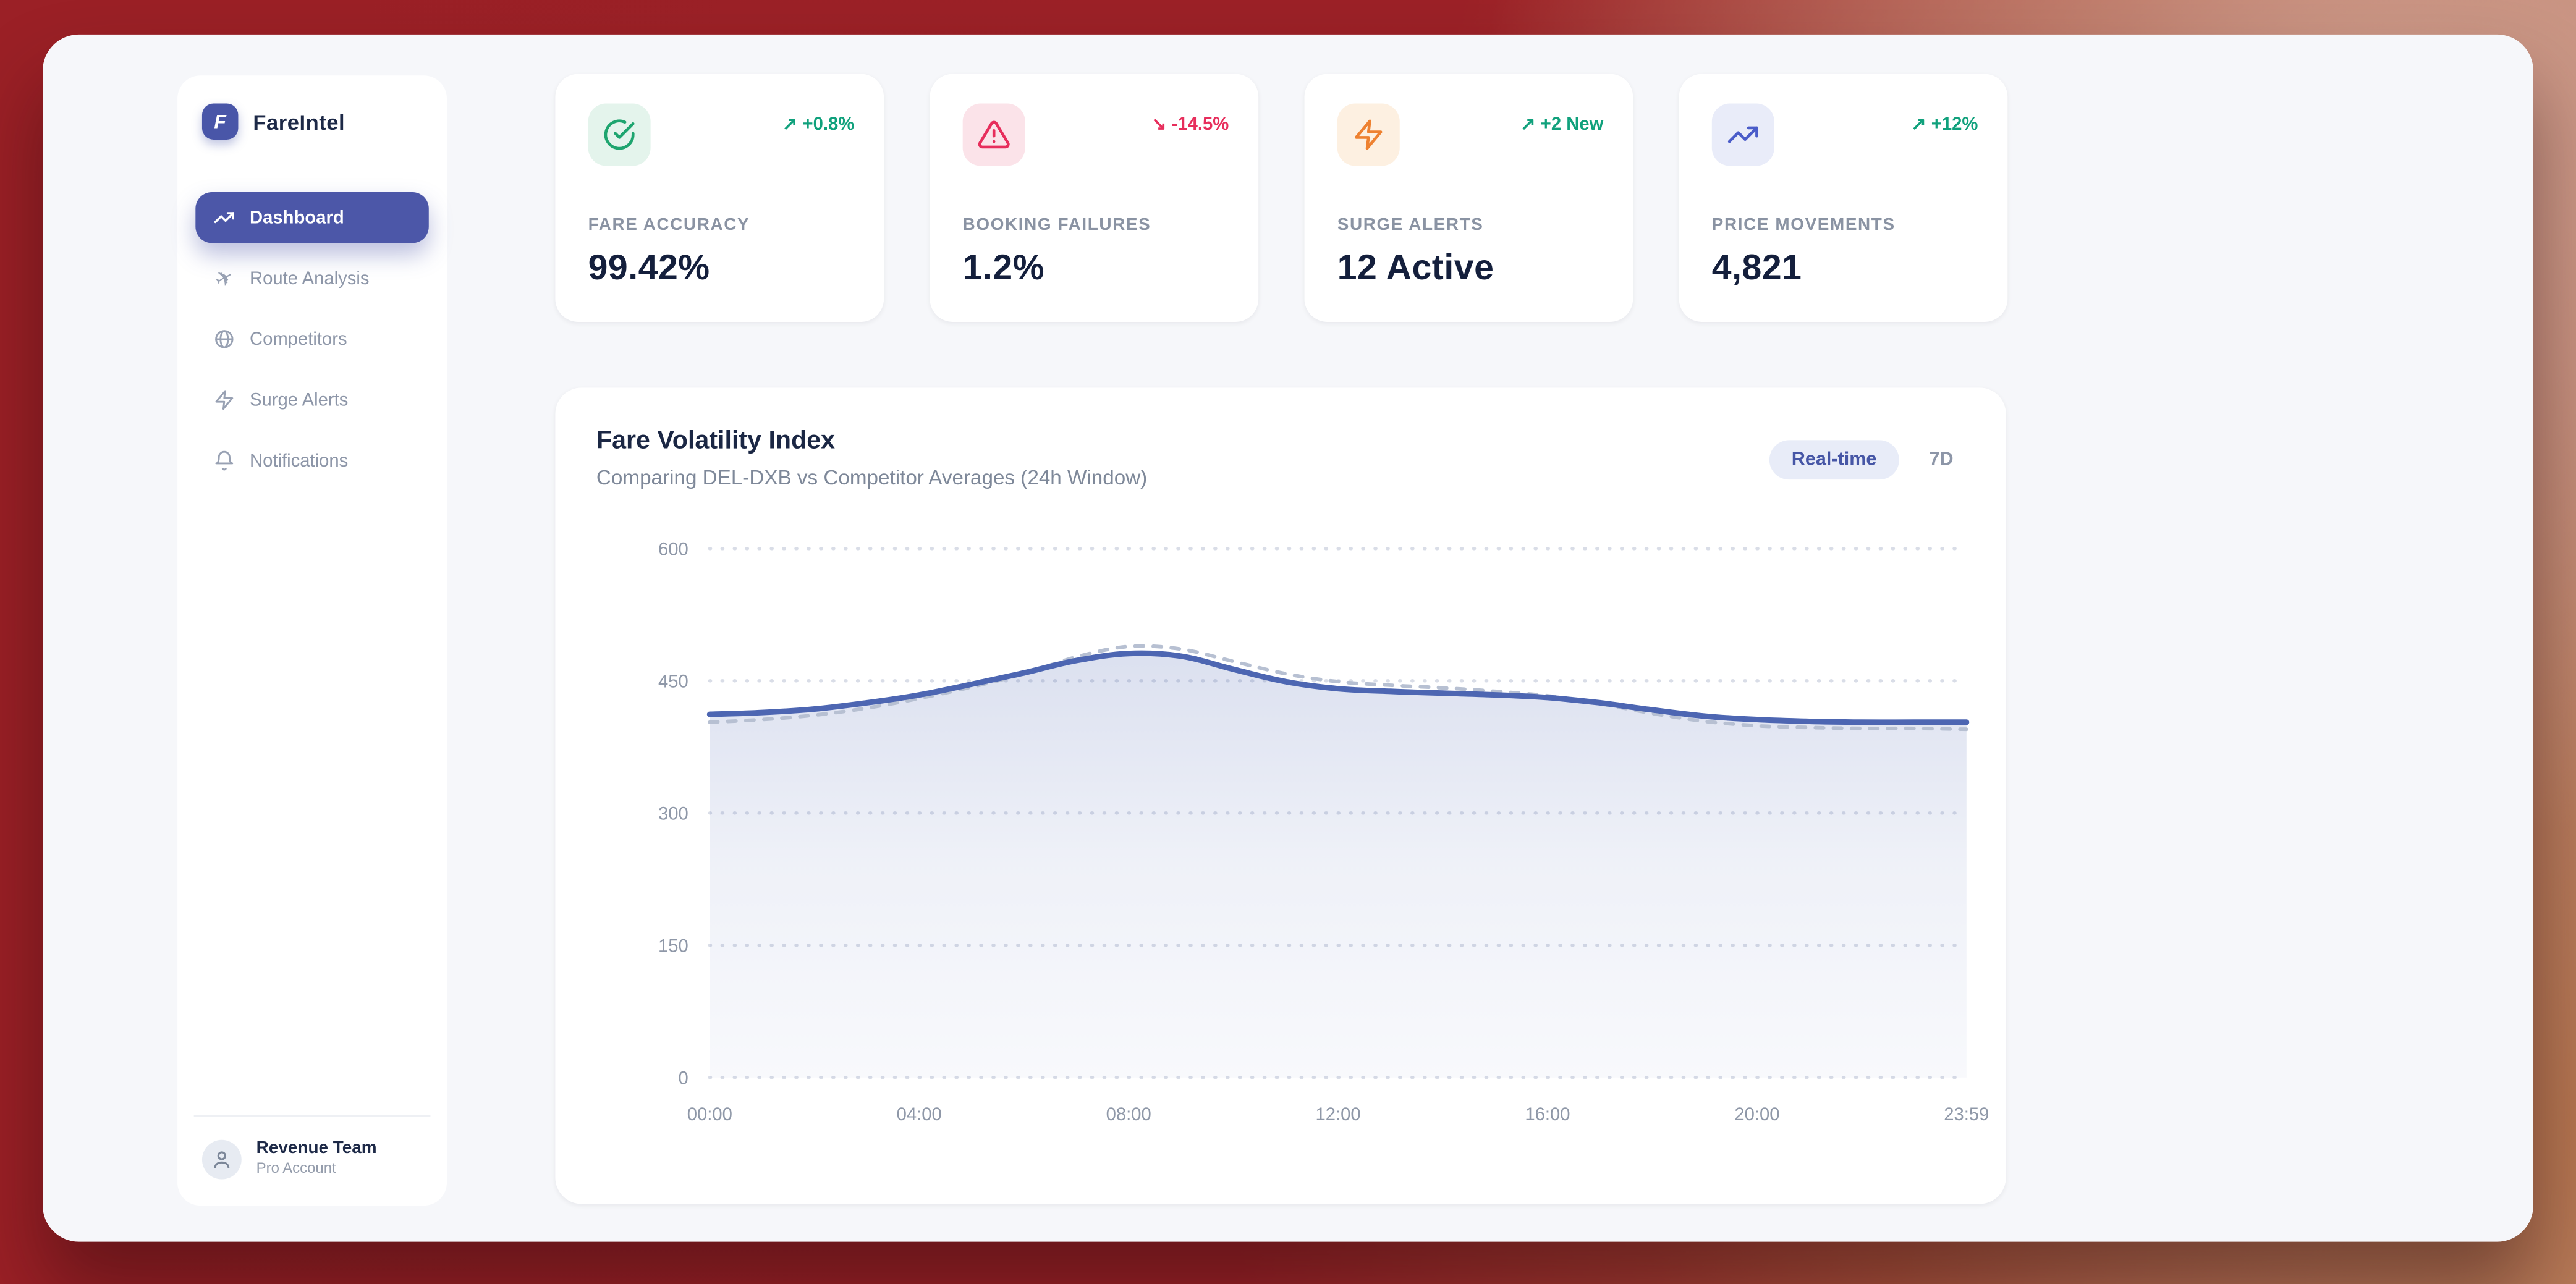 The height and width of the screenshot is (1284, 2576). I want to click on sidebar-spacer, so click(312, 801).